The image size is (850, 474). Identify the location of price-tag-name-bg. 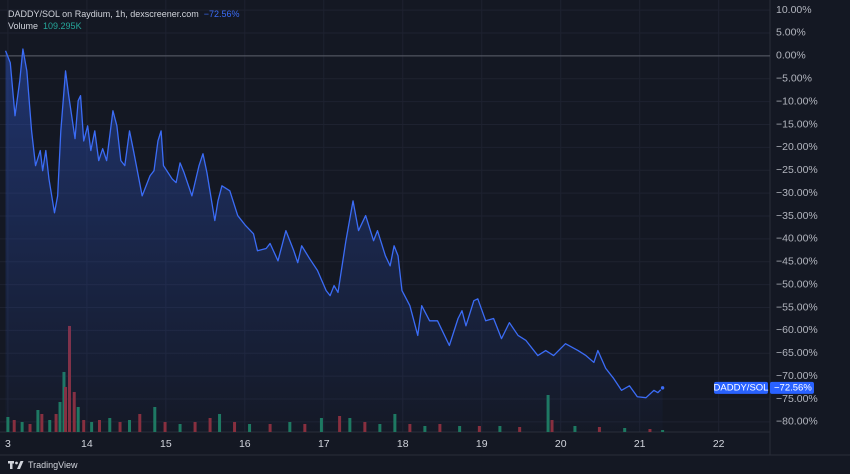
(741, 387).